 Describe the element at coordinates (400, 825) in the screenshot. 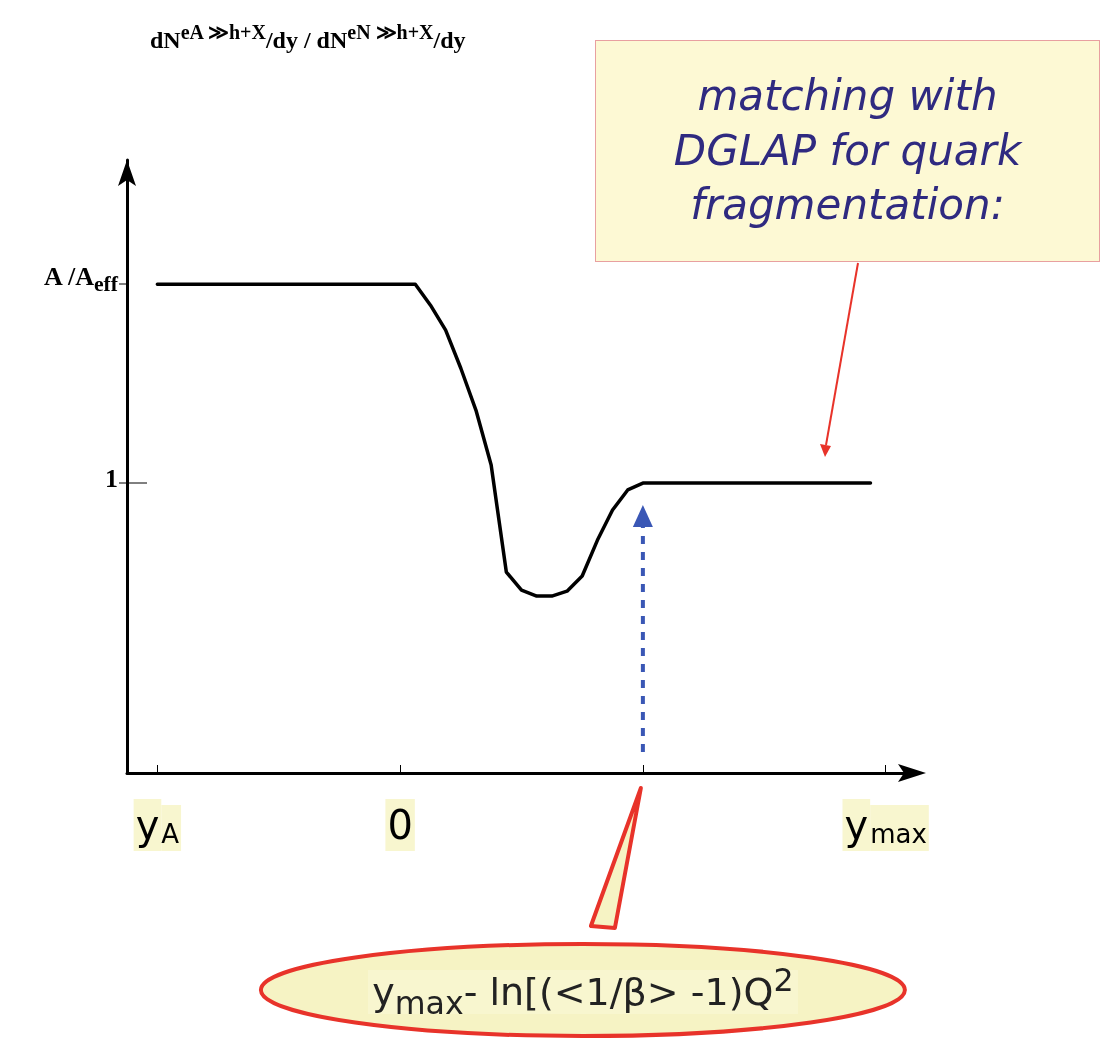

I see `x-tick-label: 0` at that location.